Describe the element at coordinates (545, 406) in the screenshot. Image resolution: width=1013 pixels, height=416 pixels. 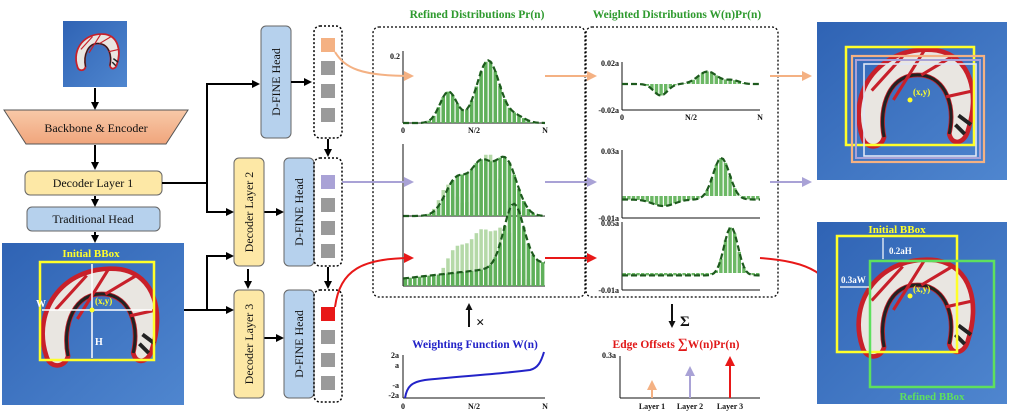
I see `w-x-n: N` at that location.